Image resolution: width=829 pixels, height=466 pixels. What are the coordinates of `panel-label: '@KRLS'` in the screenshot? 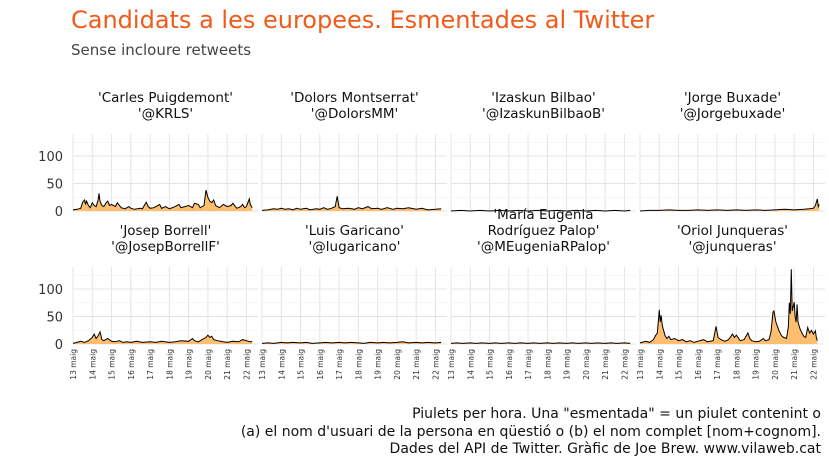 It's located at (165, 114).